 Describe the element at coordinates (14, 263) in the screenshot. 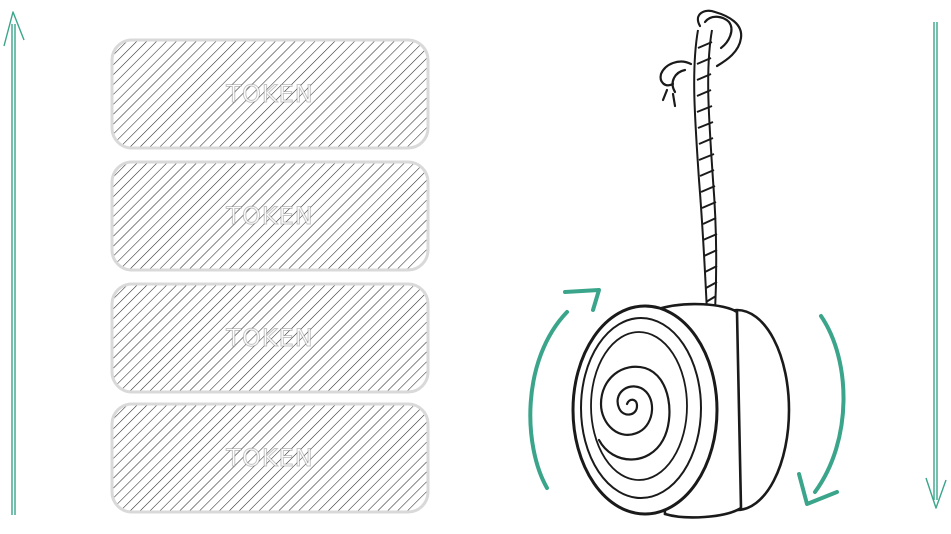

I see `up-arrow-icon` at that location.